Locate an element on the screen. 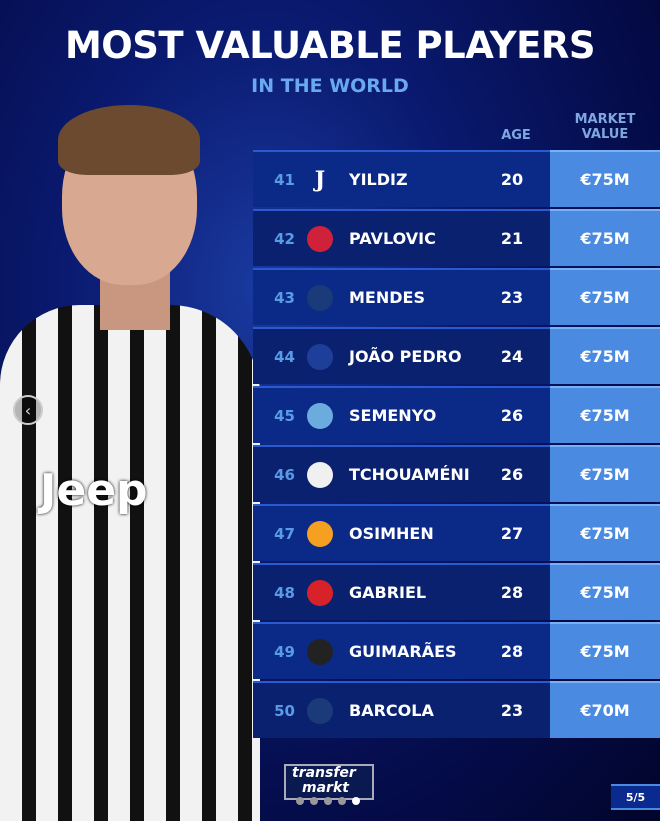 Image resolution: width=660 pixels, height=821 pixels. logo-line1: transfer is located at coordinates (324, 773).